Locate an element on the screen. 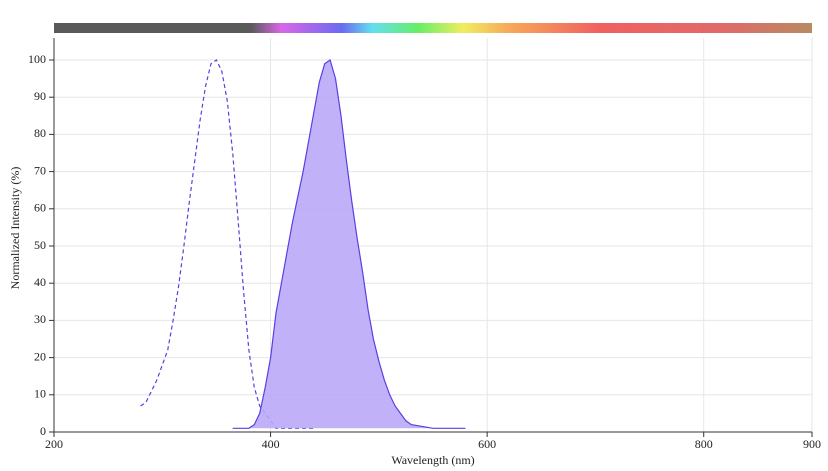 This screenshot has height=471, width=828. y-tick-label: 20 is located at coordinates (40, 356).